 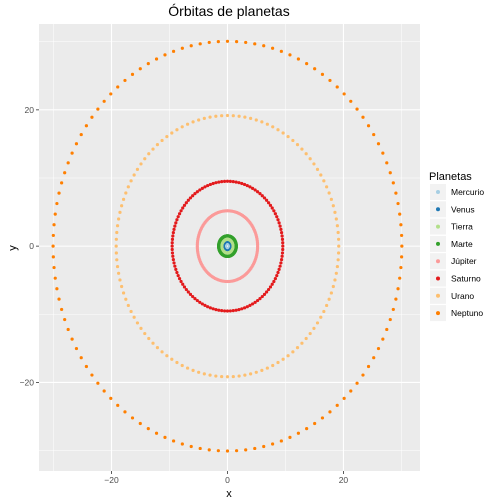 I want to click on series-marte, so click(x=227, y=246).